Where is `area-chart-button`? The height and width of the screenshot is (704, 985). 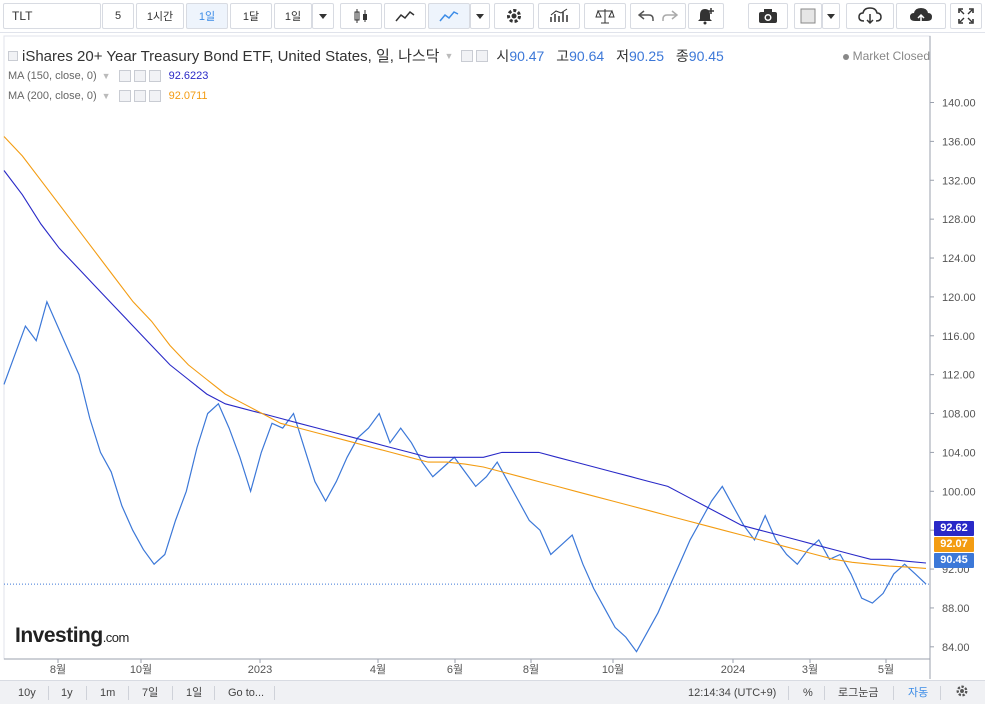 area-chart-button is located at coordinates (405, 16).